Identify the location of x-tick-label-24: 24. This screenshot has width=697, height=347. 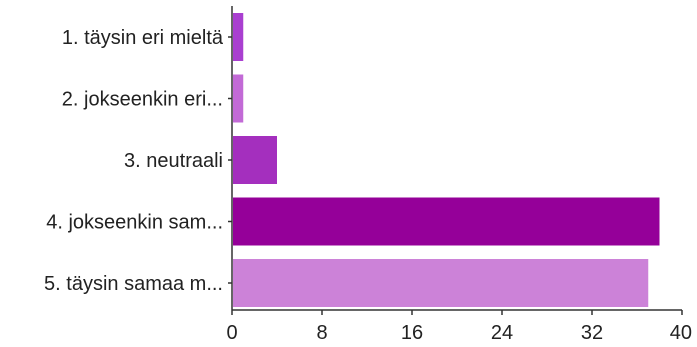
(502, 333).